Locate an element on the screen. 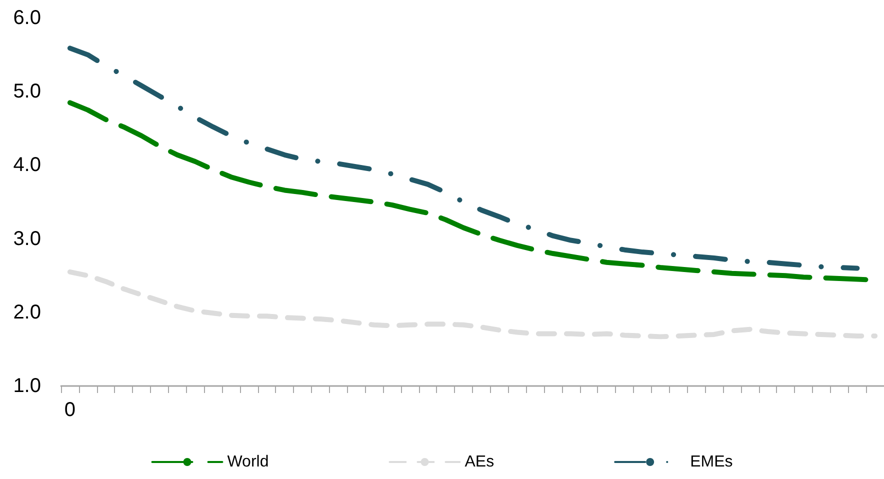  y-tick-label: 2.0 is located at coordinates (27, 312).